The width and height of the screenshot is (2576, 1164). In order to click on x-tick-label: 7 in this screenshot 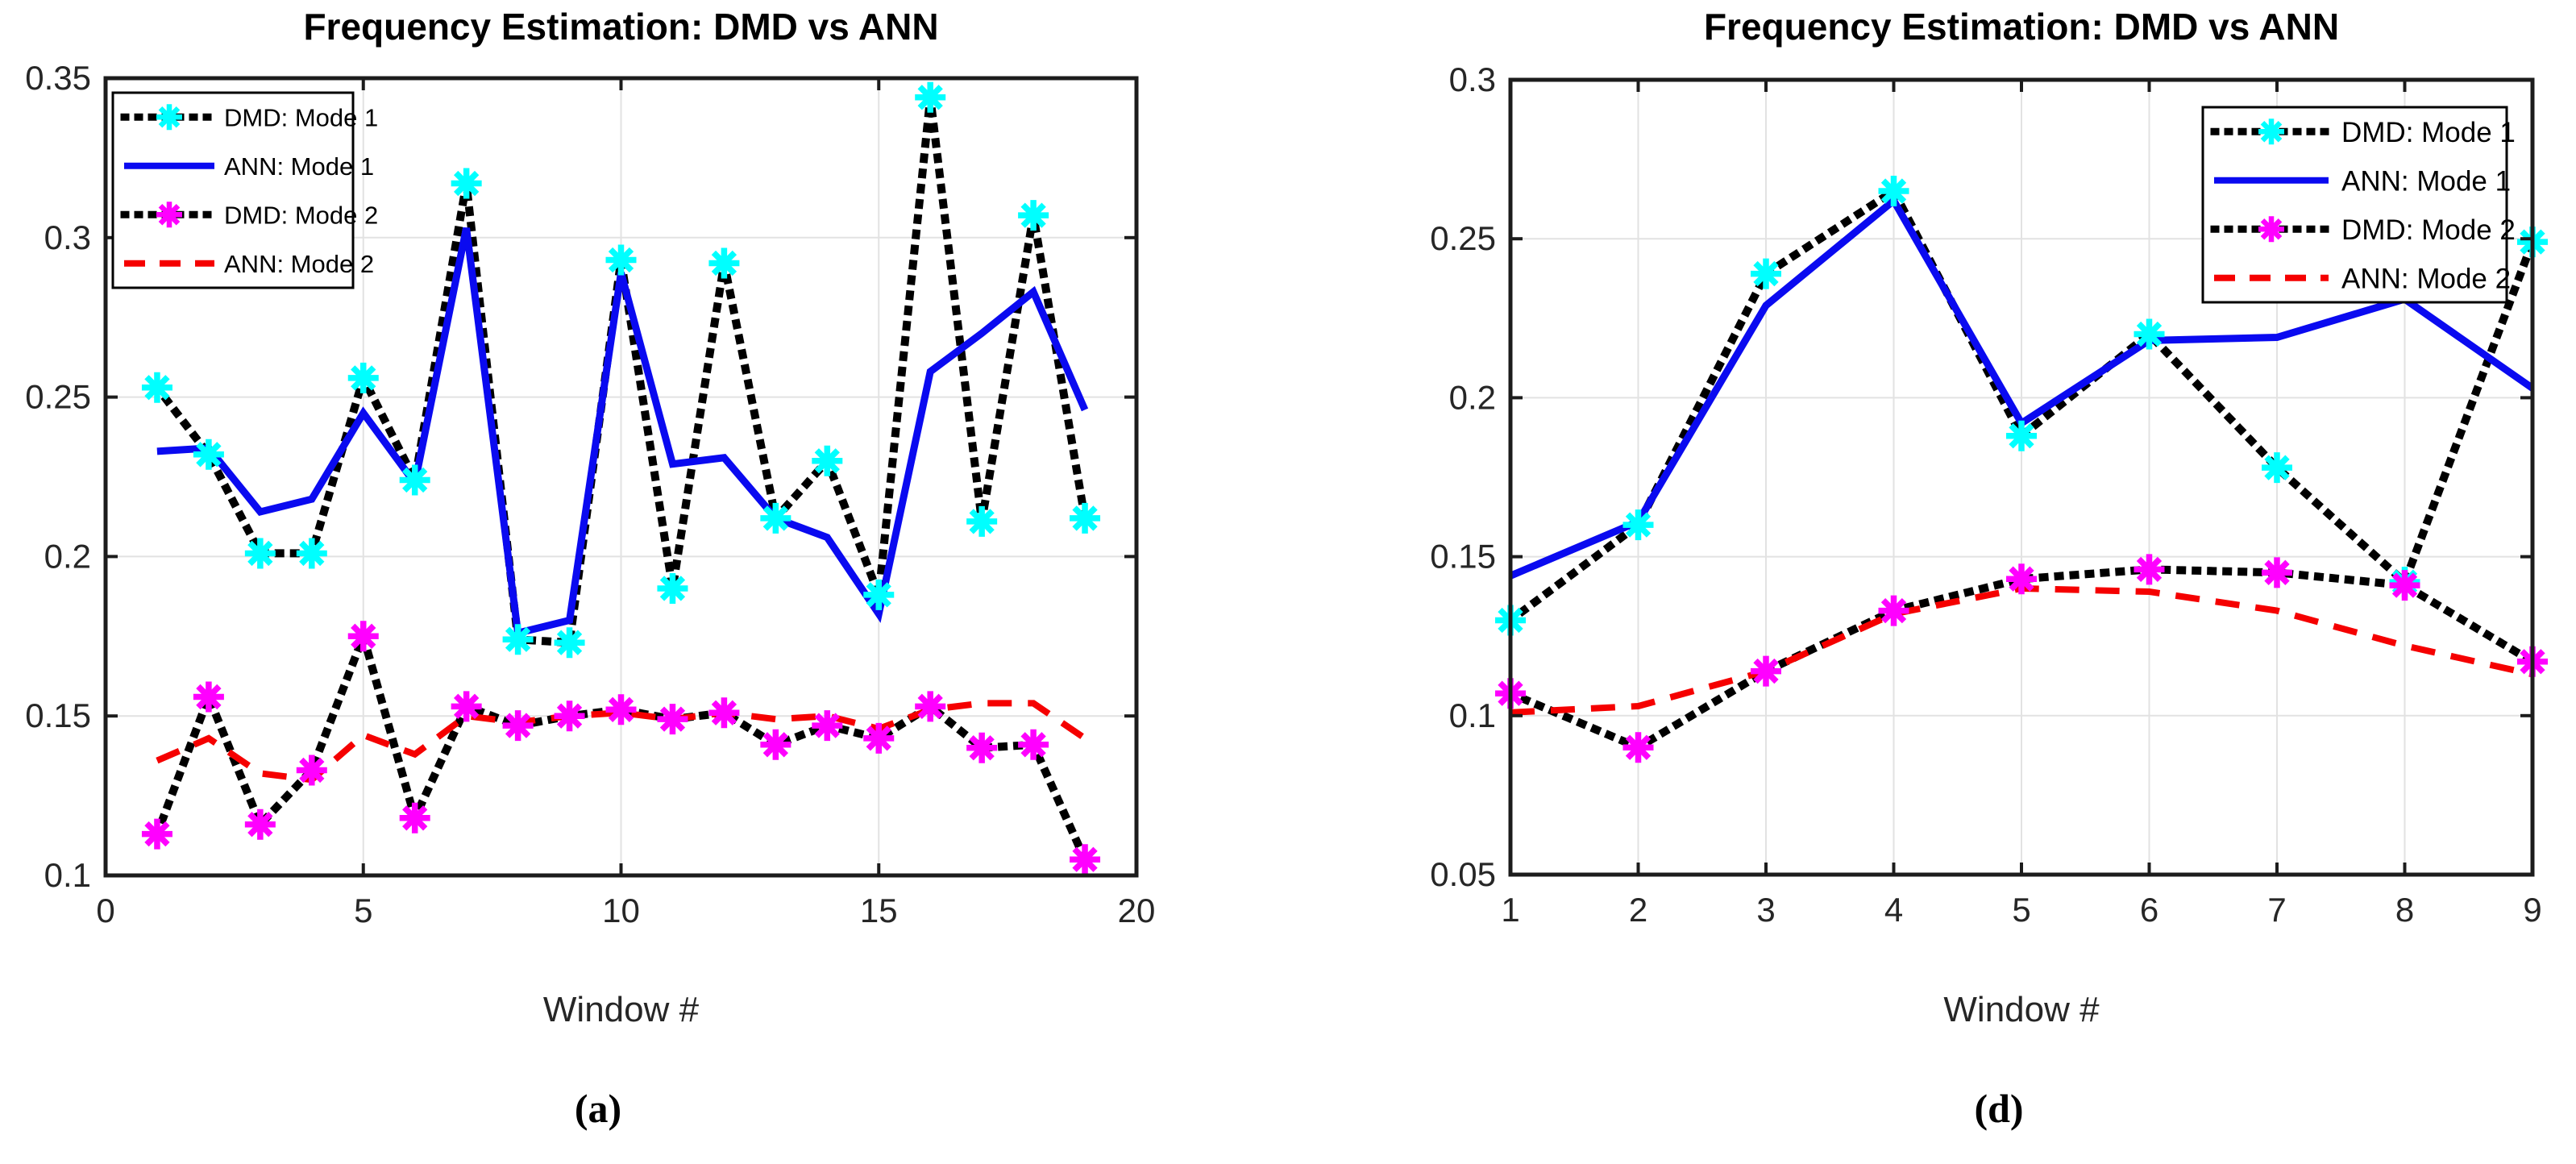, I will do `click(2276, 910)`.